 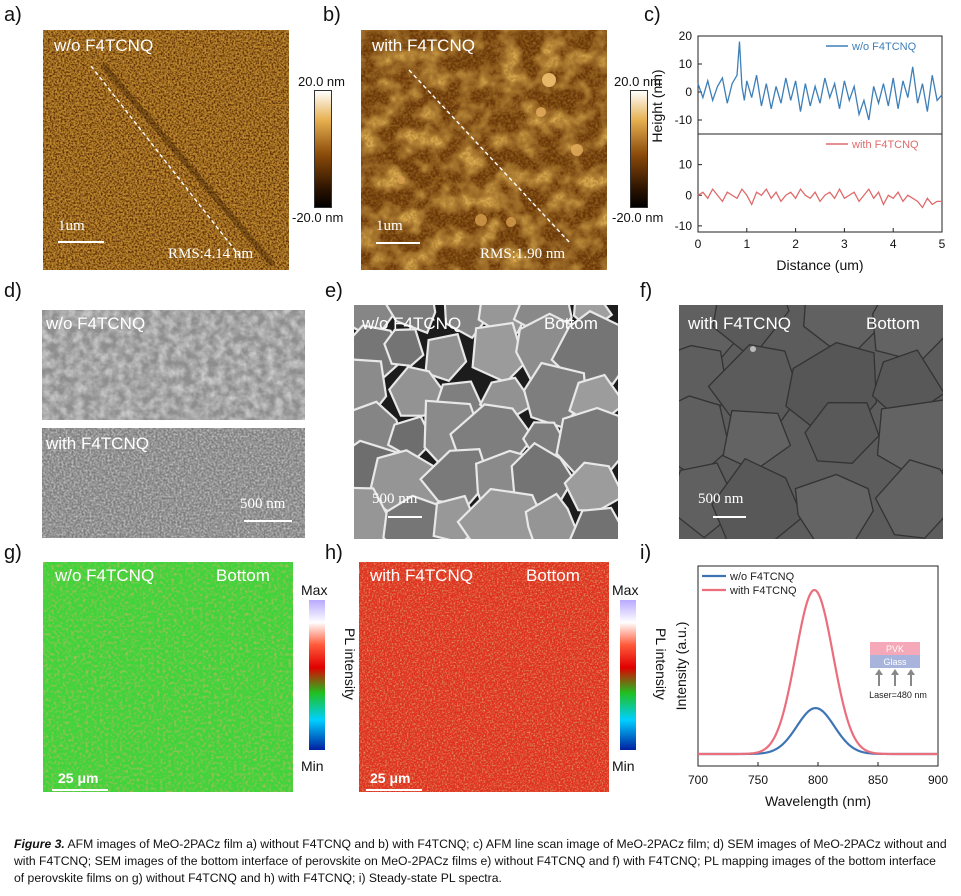 I want to click on sem-d-scale-label: 500 nm, so click(x=263, y=504).